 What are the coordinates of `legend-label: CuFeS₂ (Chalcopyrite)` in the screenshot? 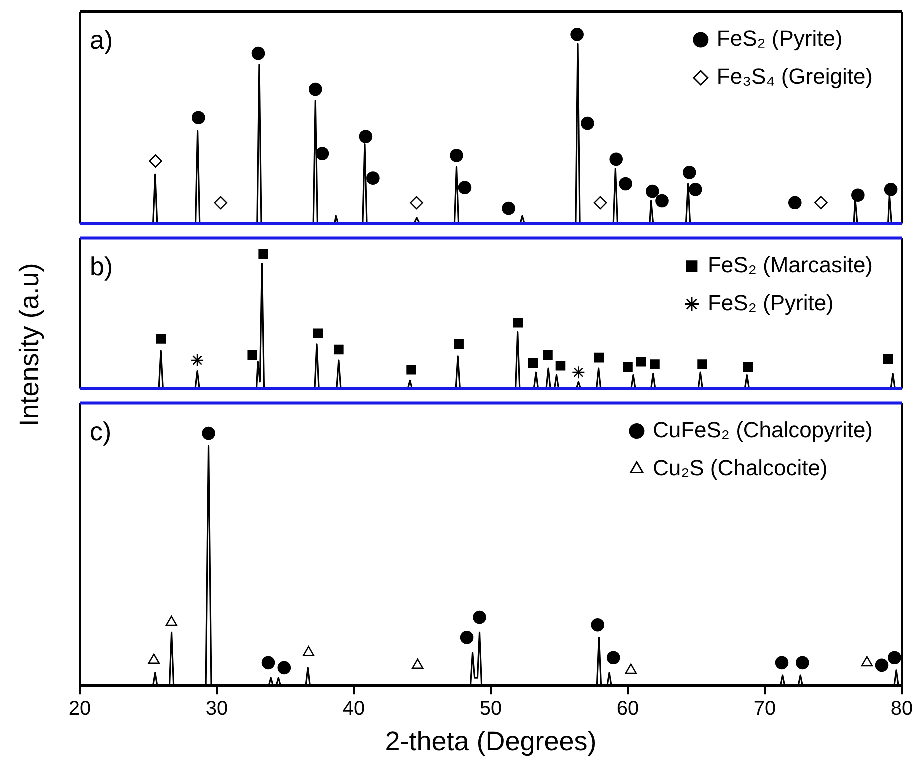 It's located at (763, 429).